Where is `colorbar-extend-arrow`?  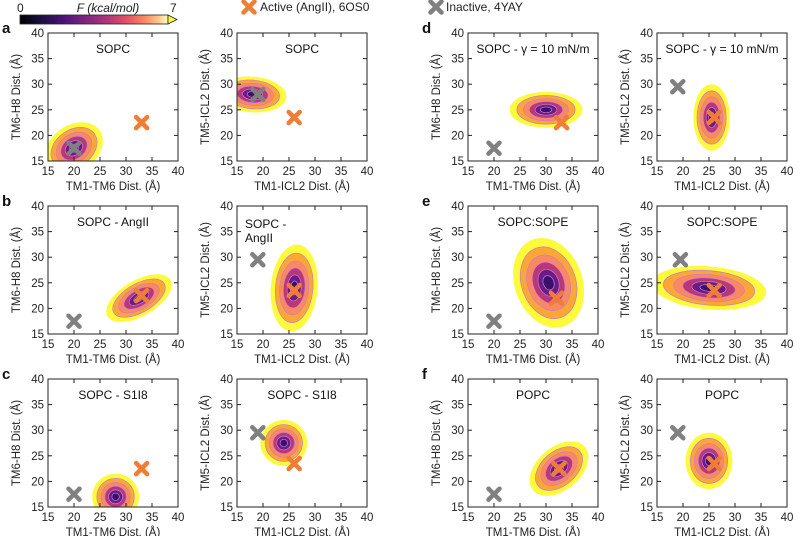 colorbar-extend-arrow is located at coordinates (172, 19).